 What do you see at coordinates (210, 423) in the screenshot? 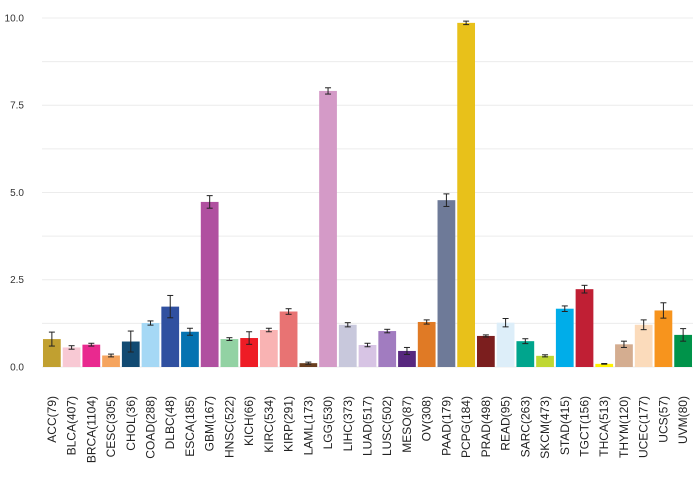
I see `x-tick-label: GBM(167)` at bounding box center [210, 423].